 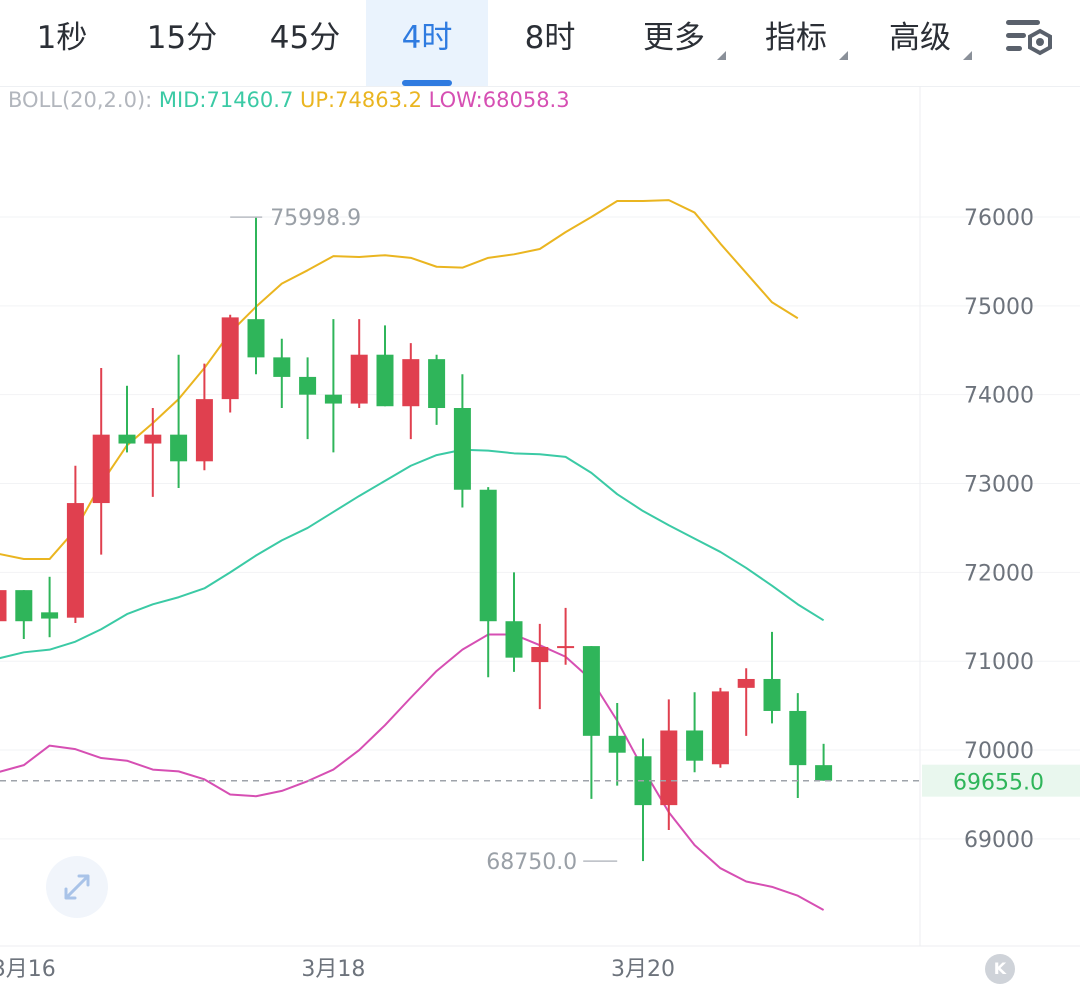 I want to click on tab-indicators: 指标, so click(x=796, y=43).